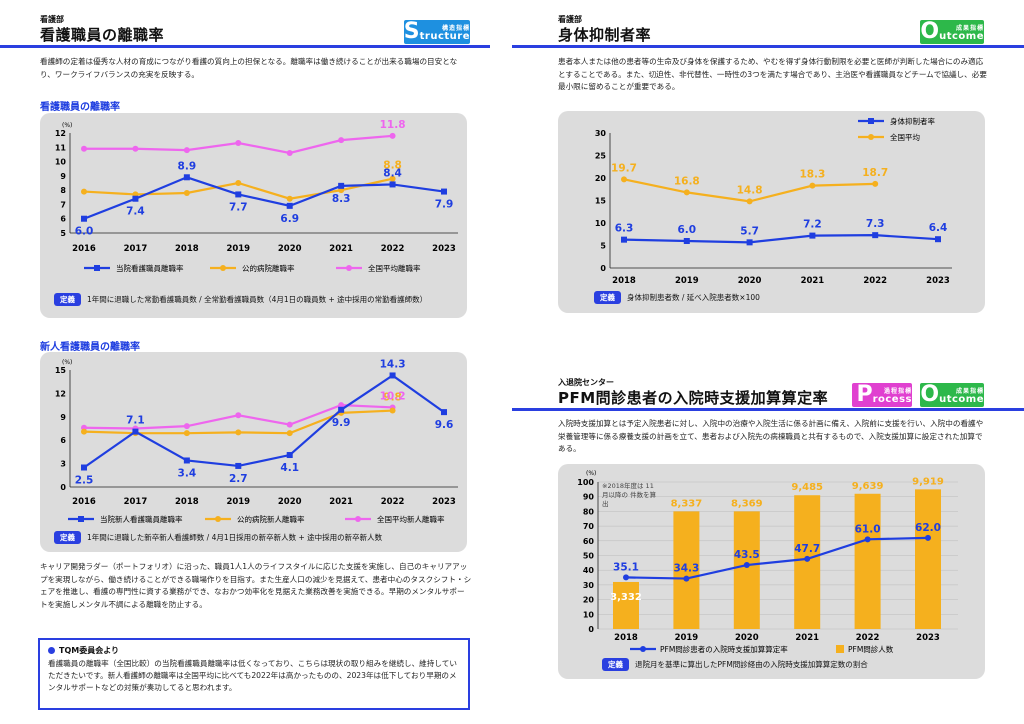 This screenshot has height=724, width=1024. I want to click on department-label-right: 看護部, so click(570, 19).